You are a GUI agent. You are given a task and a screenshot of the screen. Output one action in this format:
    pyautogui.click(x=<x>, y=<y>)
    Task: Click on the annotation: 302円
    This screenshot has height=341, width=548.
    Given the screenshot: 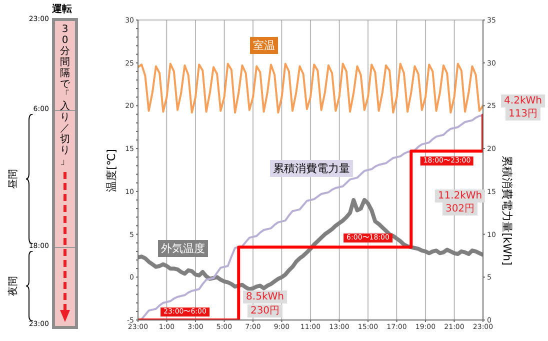 What is the action you would take?
    pyautogui.click(x=460, y=209)
    